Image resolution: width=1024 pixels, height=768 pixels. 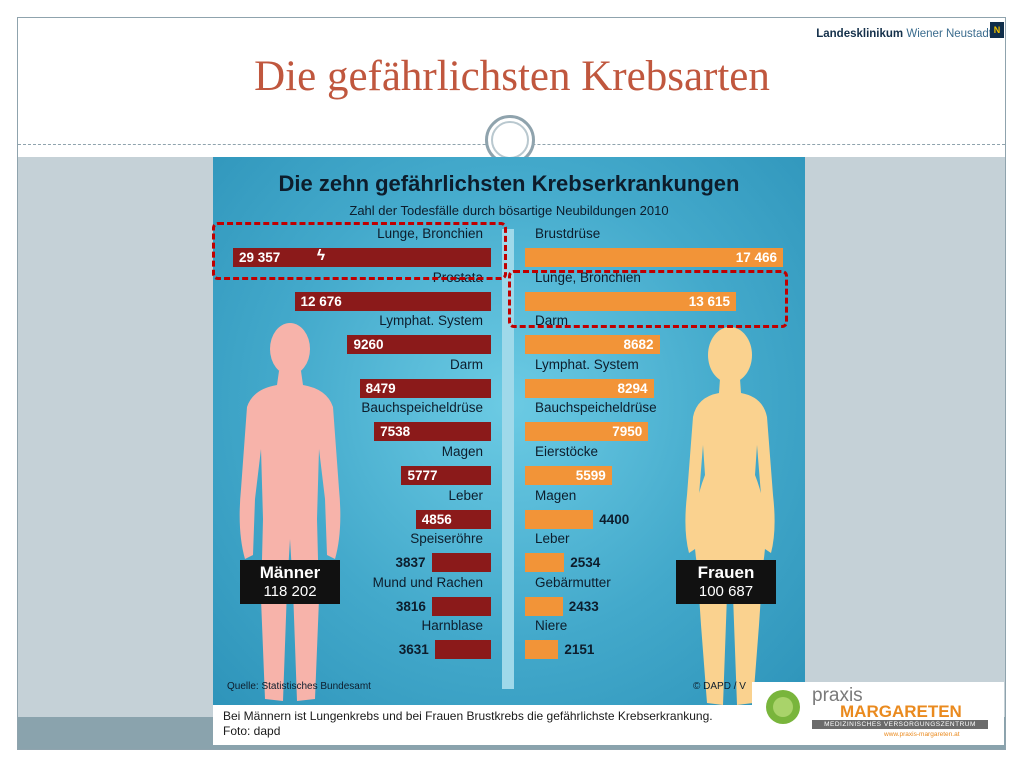 I want to click on axis-break-icon: ϟ, so click(x=321, y=255).